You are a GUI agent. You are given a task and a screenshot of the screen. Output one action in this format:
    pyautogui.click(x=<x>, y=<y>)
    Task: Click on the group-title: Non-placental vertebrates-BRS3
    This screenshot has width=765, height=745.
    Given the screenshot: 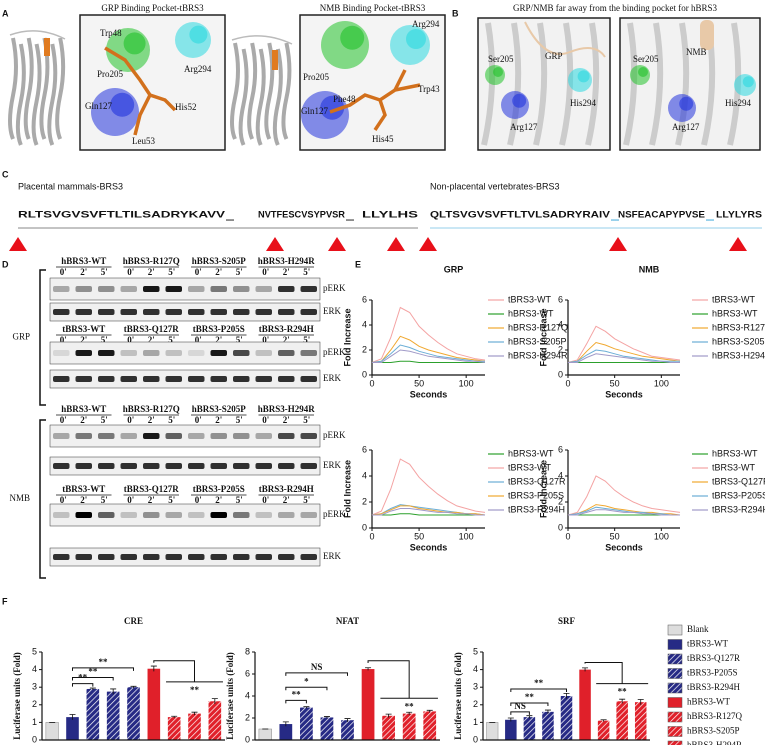 What is the action you would take?
    pyautogui.click(x=495, y=186)
    